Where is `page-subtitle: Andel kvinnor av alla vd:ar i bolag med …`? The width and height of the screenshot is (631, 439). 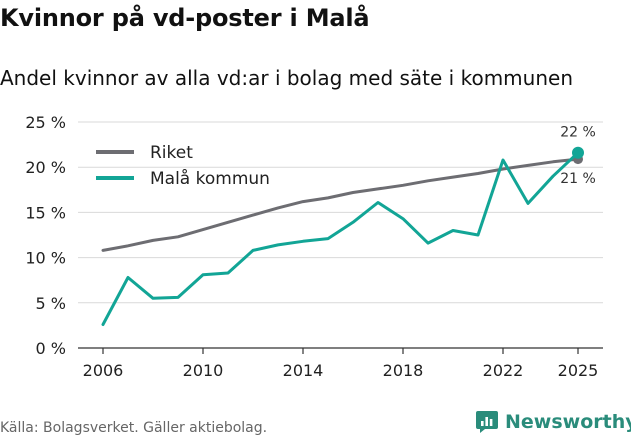
page-subtitle: Andel kvinnor av alla vd:ar i bolag med … is located at coordinates (286, 78).